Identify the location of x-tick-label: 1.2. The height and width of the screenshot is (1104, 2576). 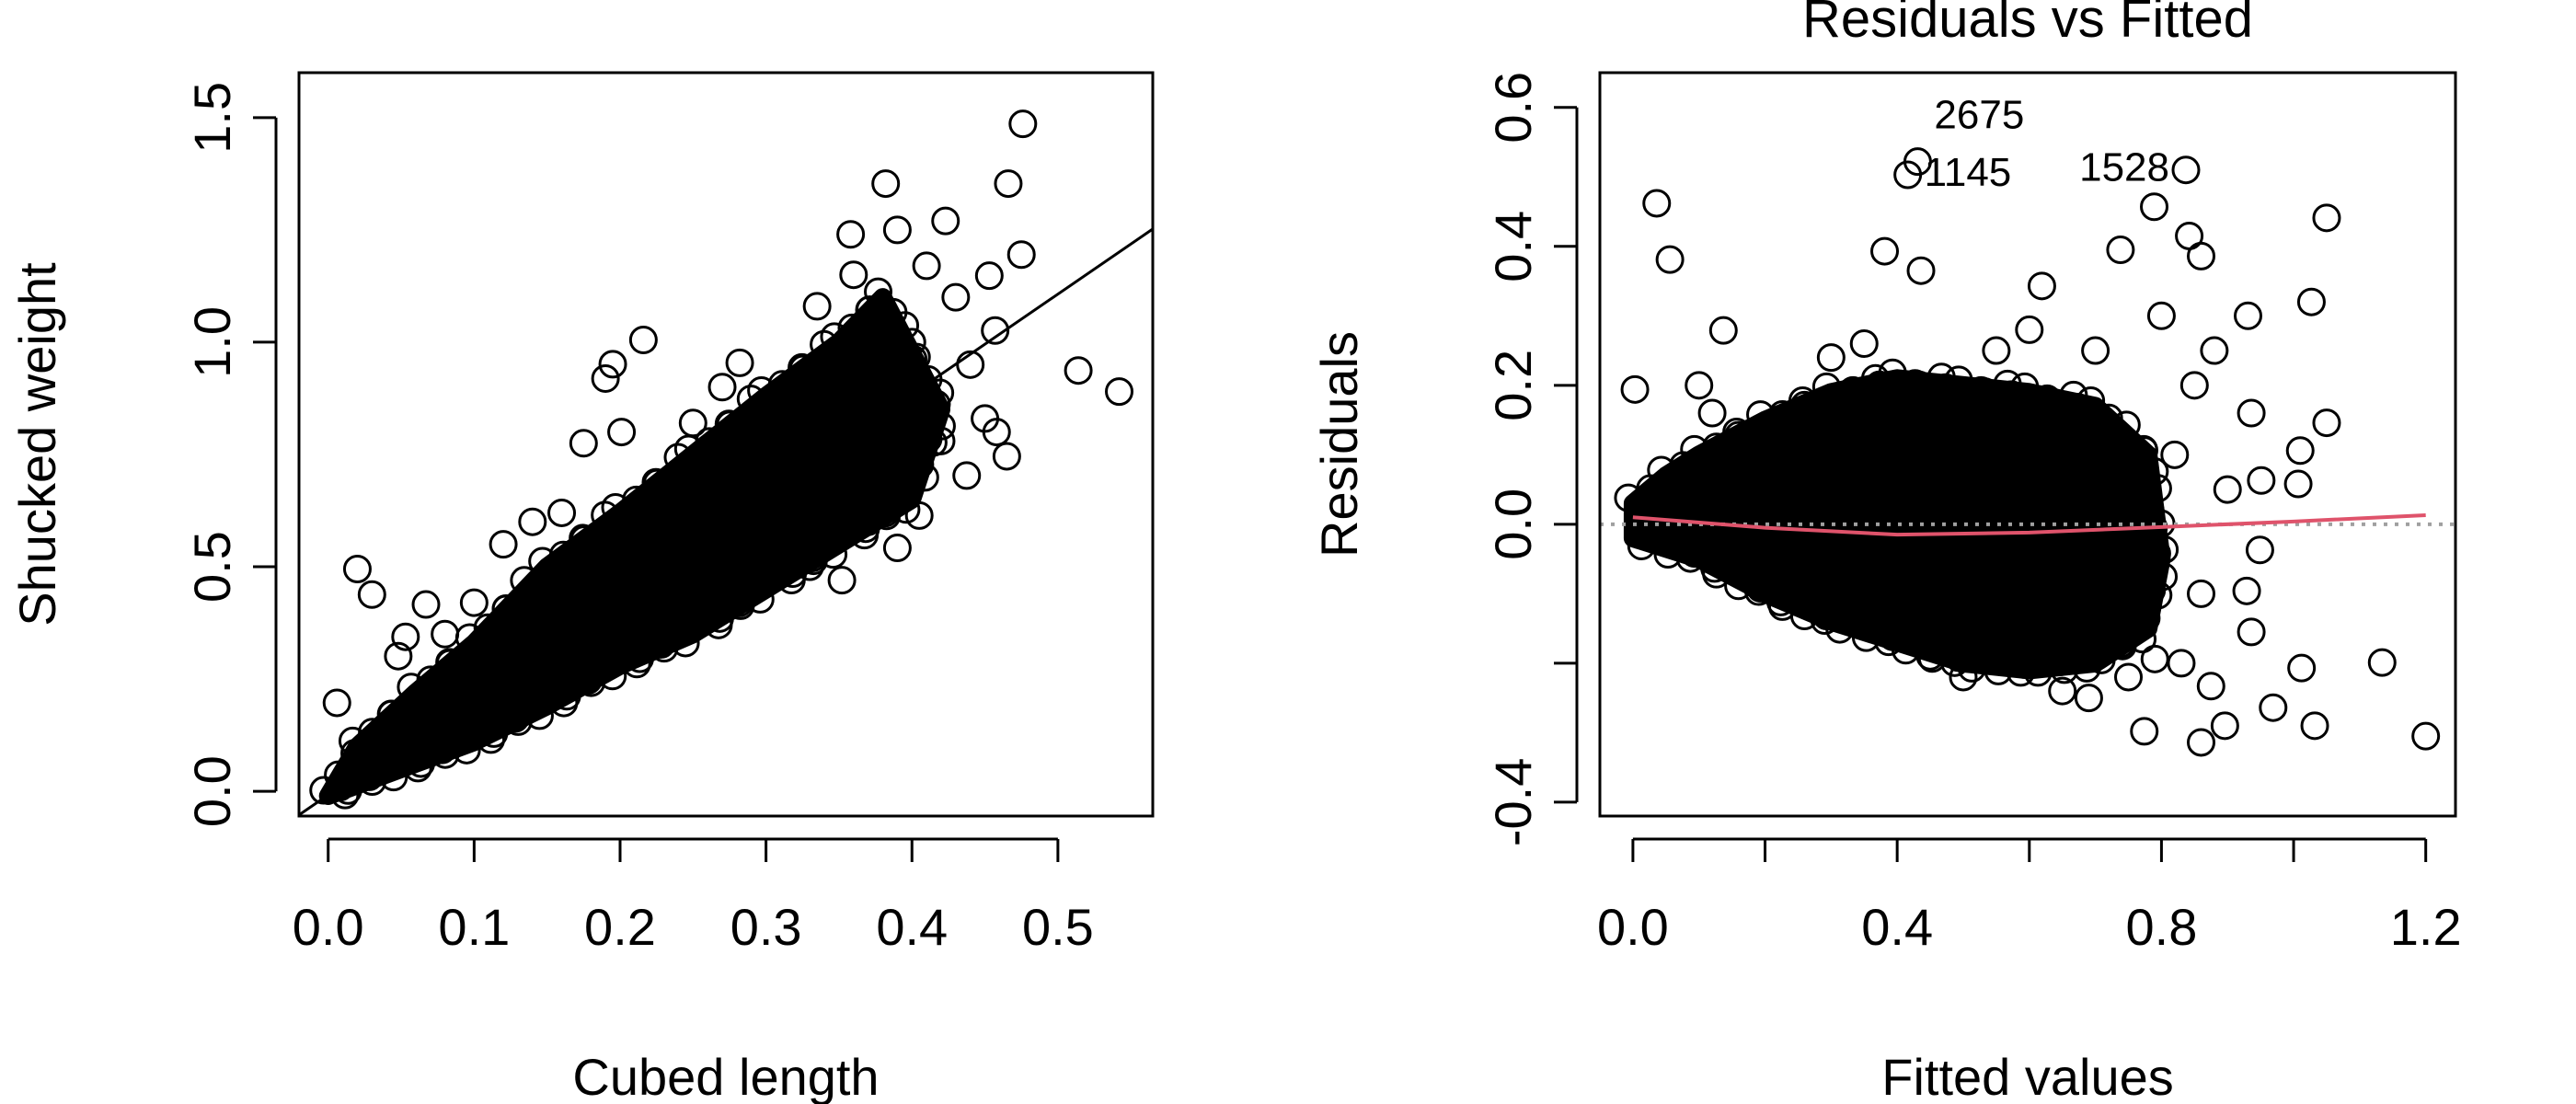
(2426, 927).